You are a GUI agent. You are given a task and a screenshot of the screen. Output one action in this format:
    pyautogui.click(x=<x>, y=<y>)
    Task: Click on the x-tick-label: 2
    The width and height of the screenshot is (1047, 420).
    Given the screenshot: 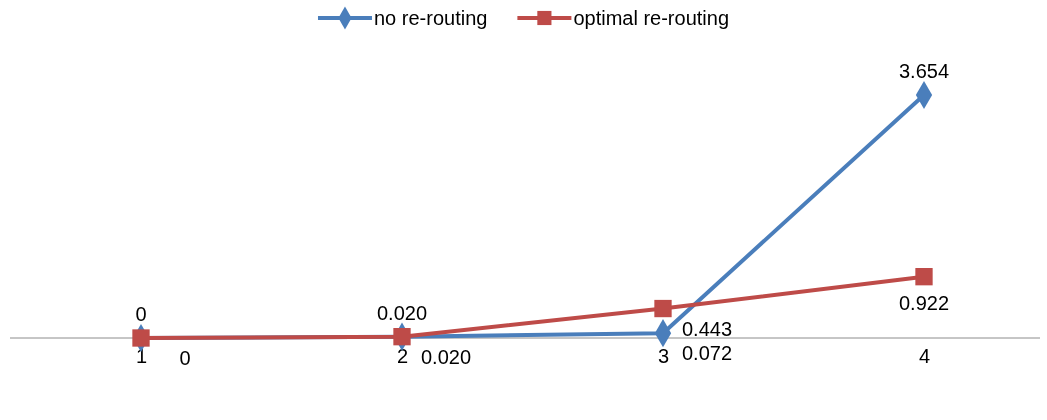 What is the action you would take?
    pyautogui.click(x=402, y=356)
    